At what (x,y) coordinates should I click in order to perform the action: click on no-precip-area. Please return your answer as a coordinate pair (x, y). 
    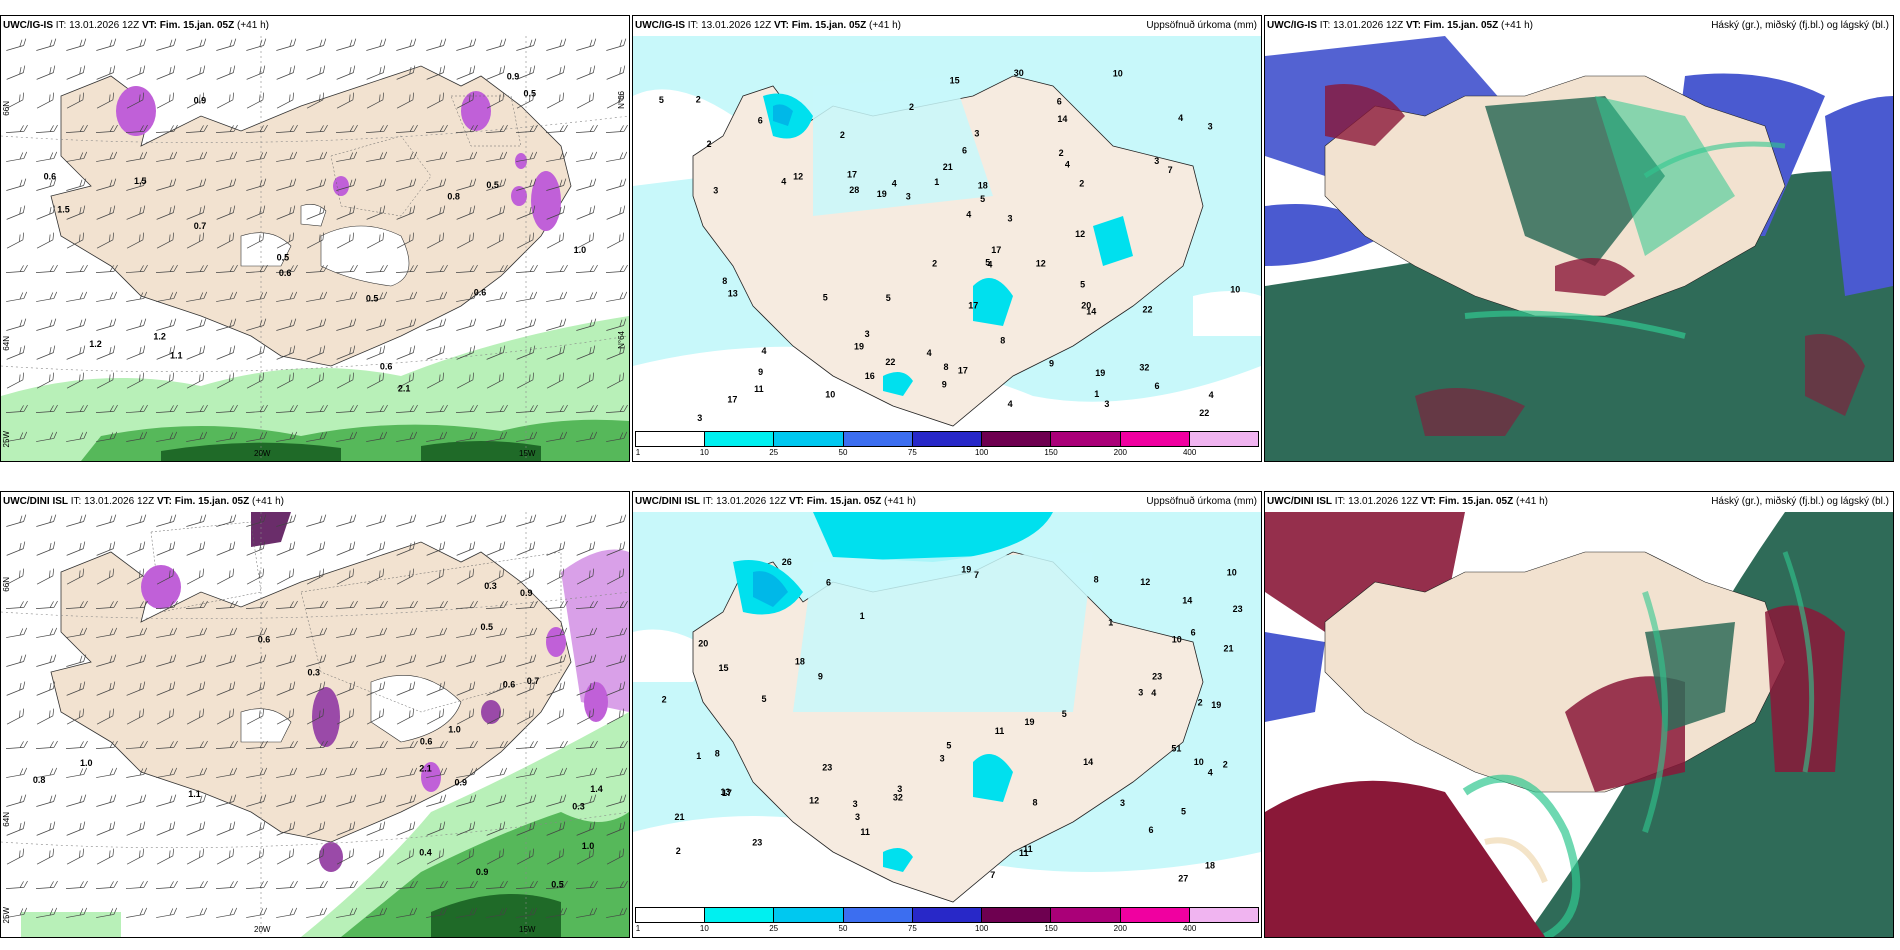
    Looking at the image, I should click on (1227, 313).